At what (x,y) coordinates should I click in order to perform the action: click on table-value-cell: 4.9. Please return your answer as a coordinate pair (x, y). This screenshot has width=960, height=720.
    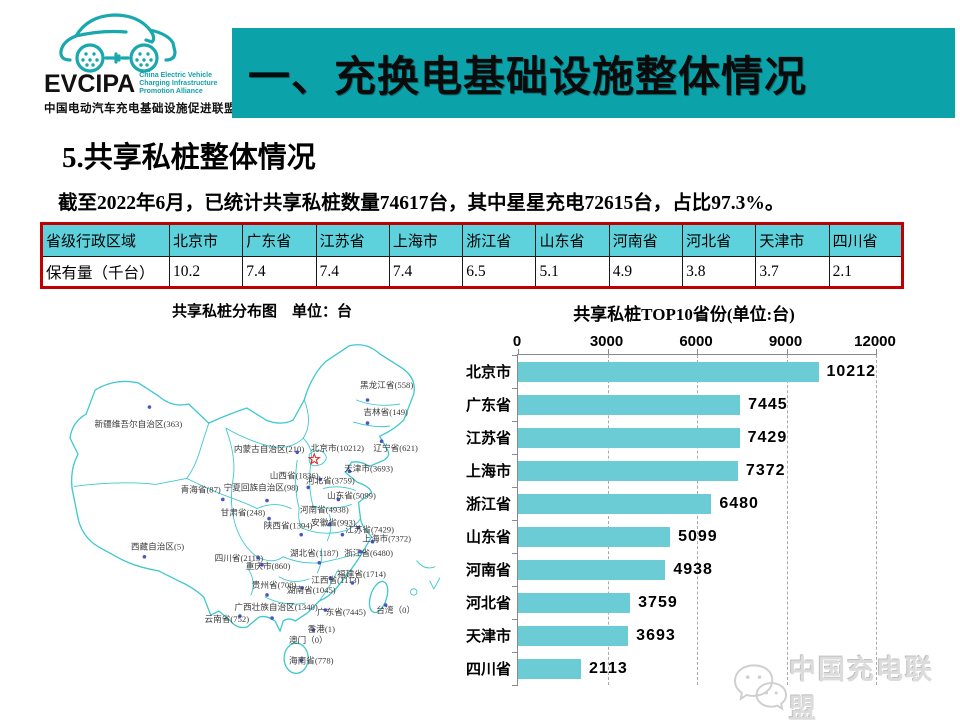
    Looking at the image, I should click on (646, 272).